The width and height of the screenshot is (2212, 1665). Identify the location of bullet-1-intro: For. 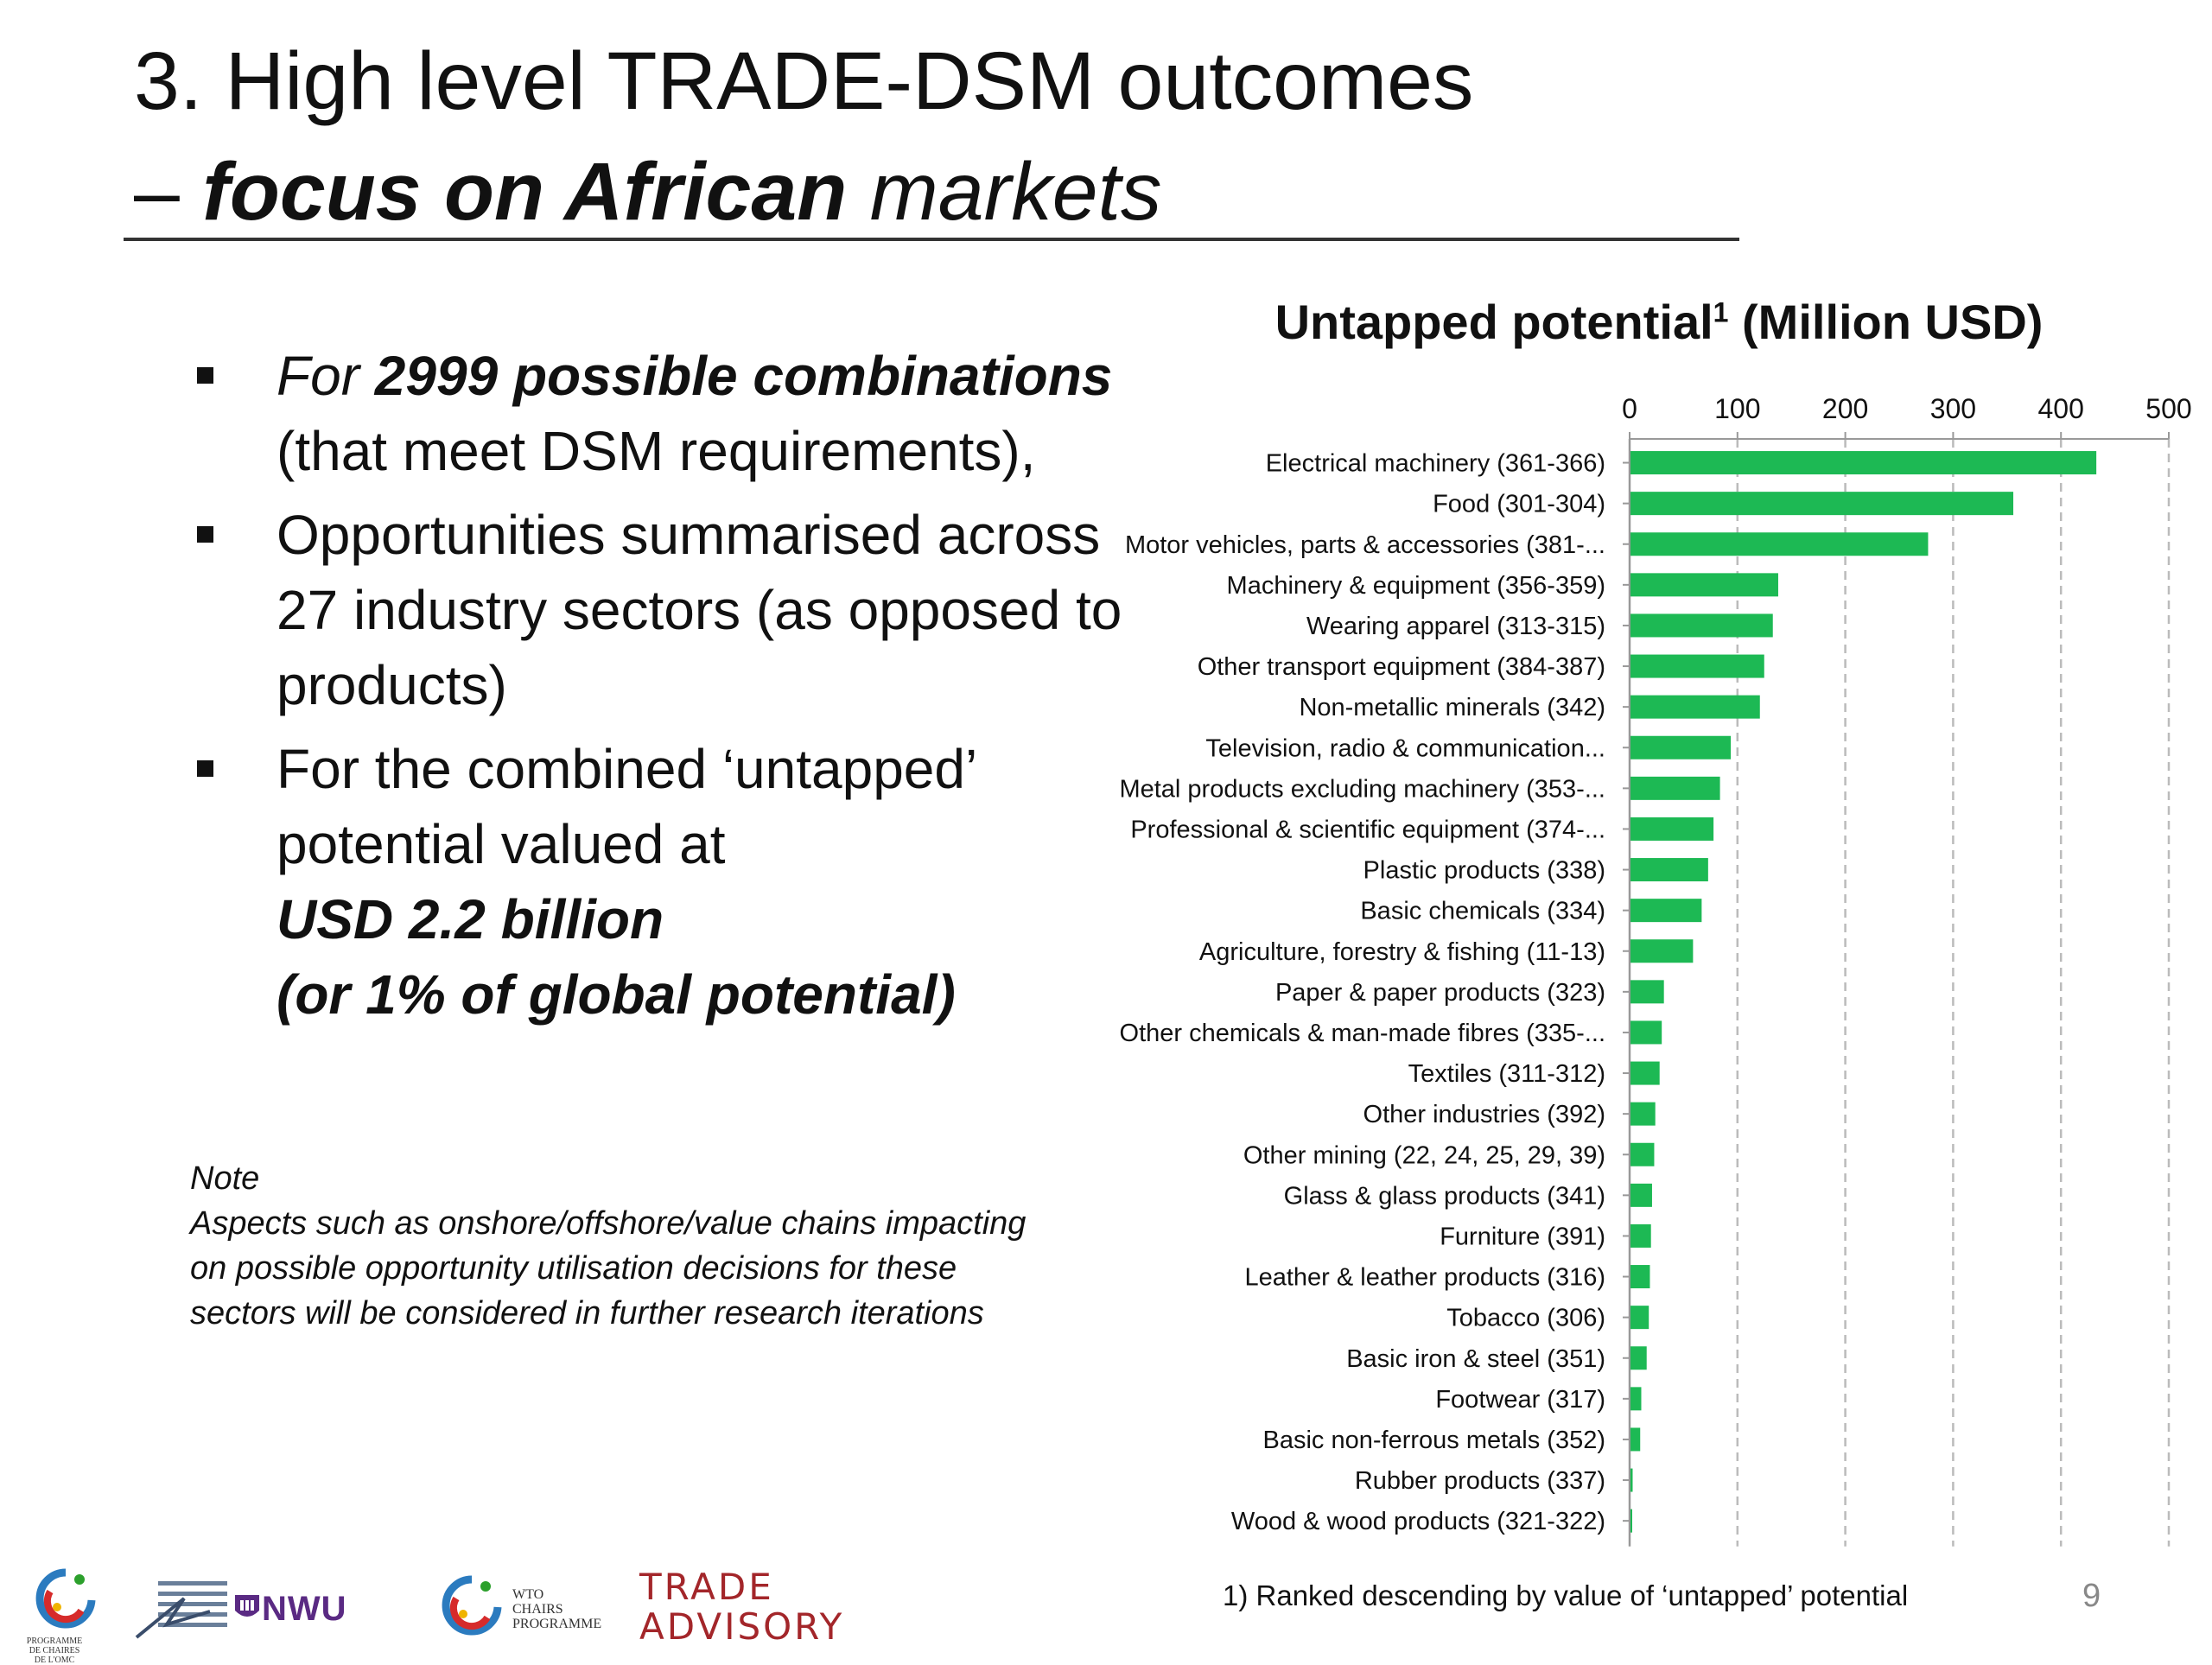
(325, 376).